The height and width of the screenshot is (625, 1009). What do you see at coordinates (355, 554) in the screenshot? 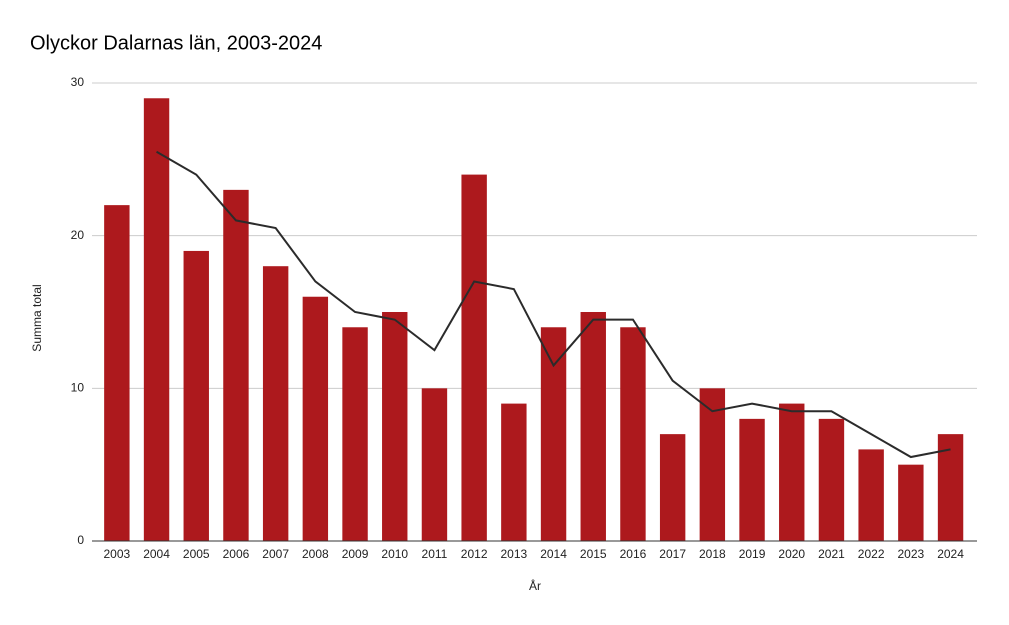
I see `x-tick-label: 2009` at bounding box center [355, 554].